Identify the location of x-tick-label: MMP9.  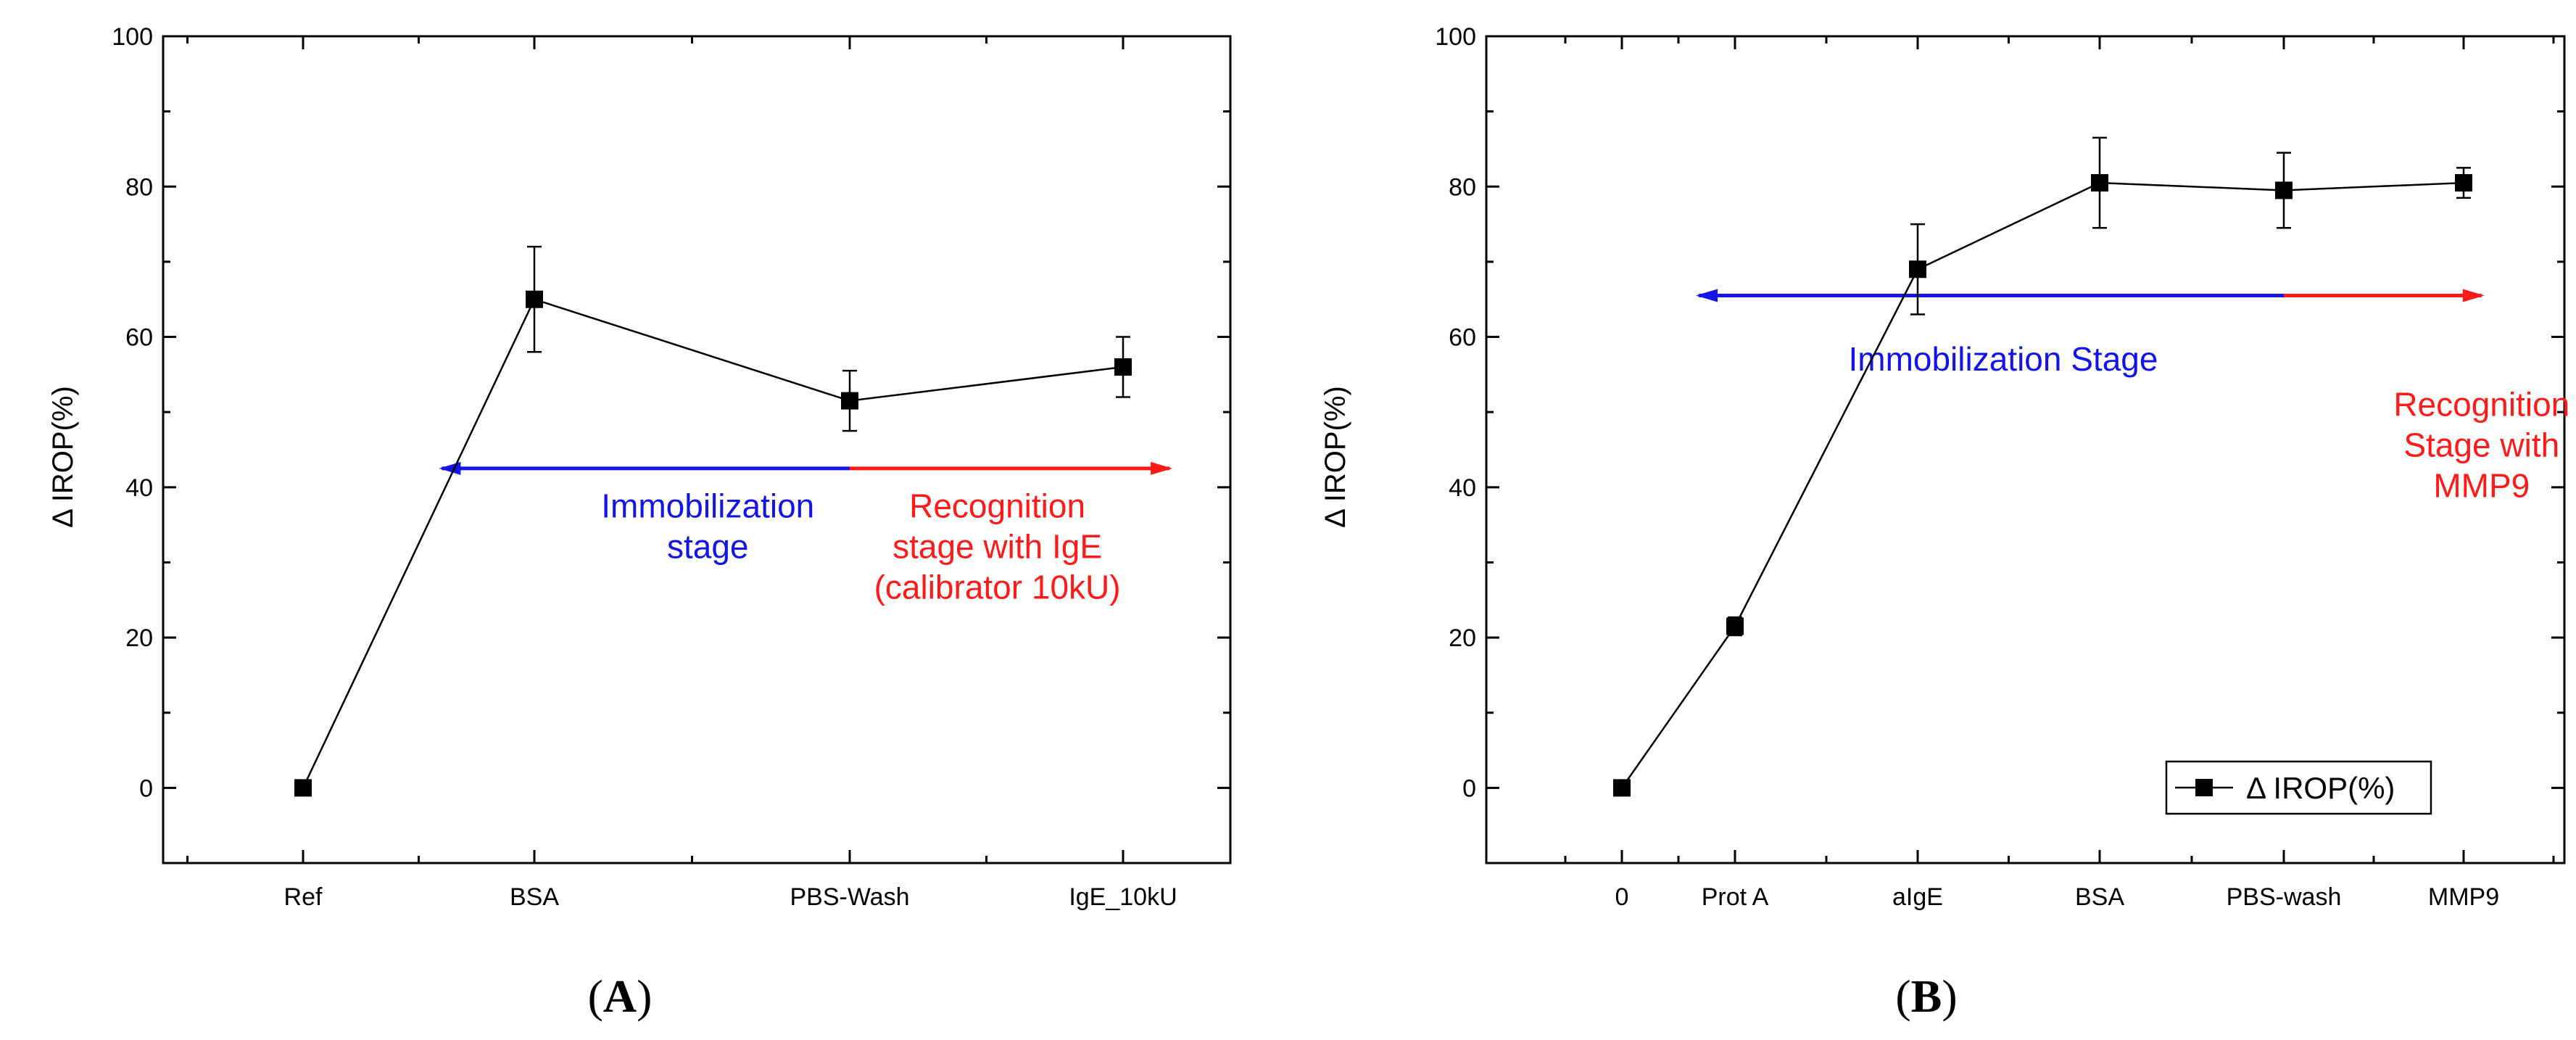
(2463, 897).